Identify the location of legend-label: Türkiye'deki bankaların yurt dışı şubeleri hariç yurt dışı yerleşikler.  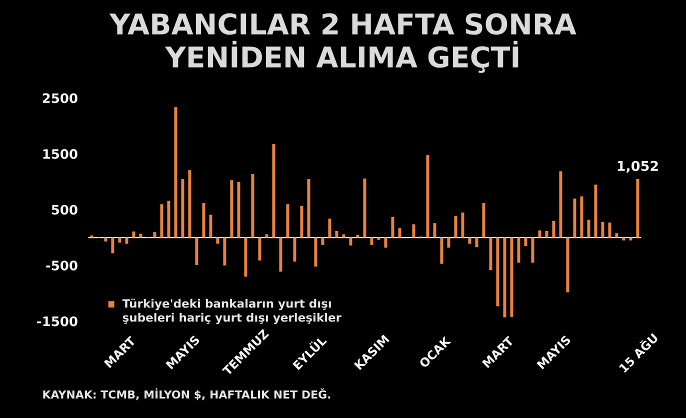
(232, 311).